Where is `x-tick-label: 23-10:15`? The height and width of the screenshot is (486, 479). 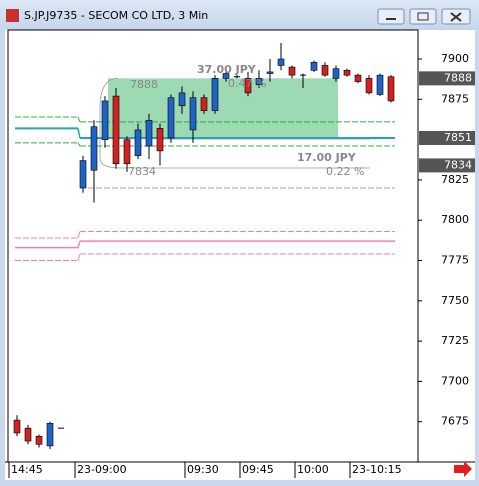
x-tick-label: 23-10:15 is located at coordinates (377, 469).